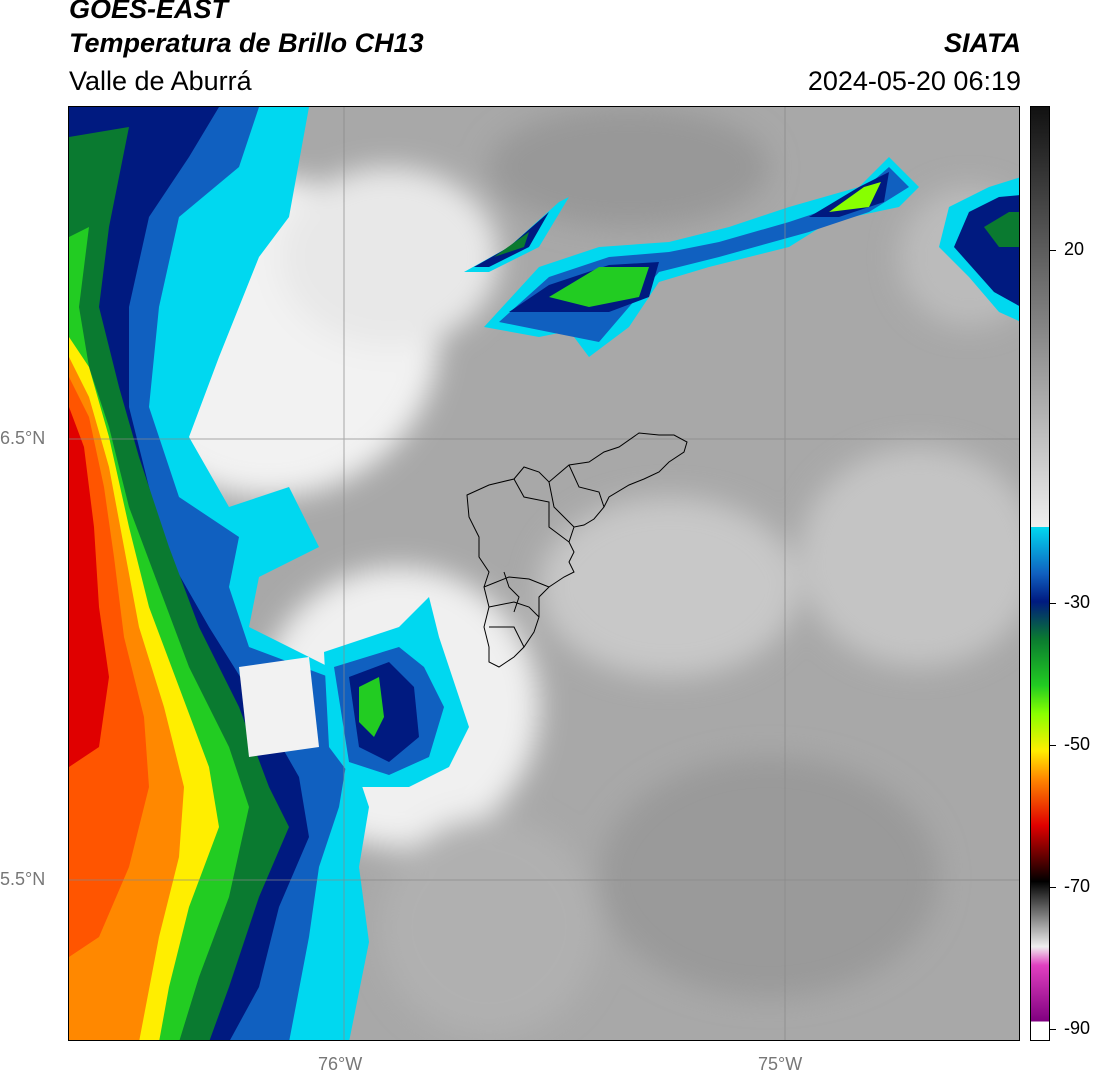 This screenshot has height=1078, width=1094. What do you see at coordinates (914, 81) in the screenshot?
I see `timestamp-label: 2024-05-20 06:19` at bounding box center [914, 81].